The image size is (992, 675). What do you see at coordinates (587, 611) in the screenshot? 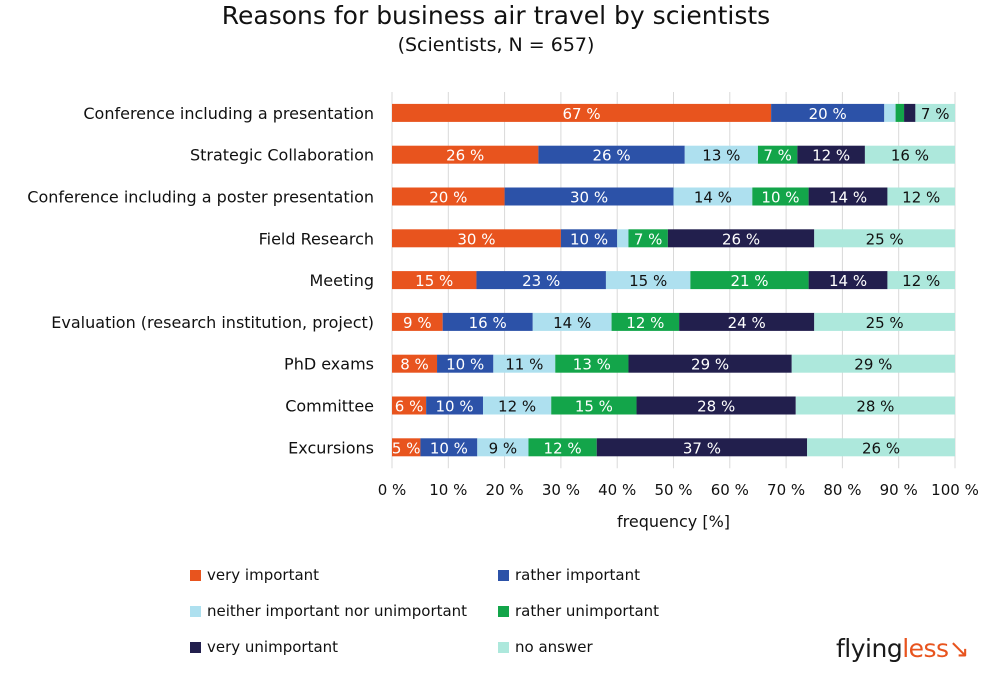
I see `legend-label: rather unimportant` at bounding box center [587, 611].